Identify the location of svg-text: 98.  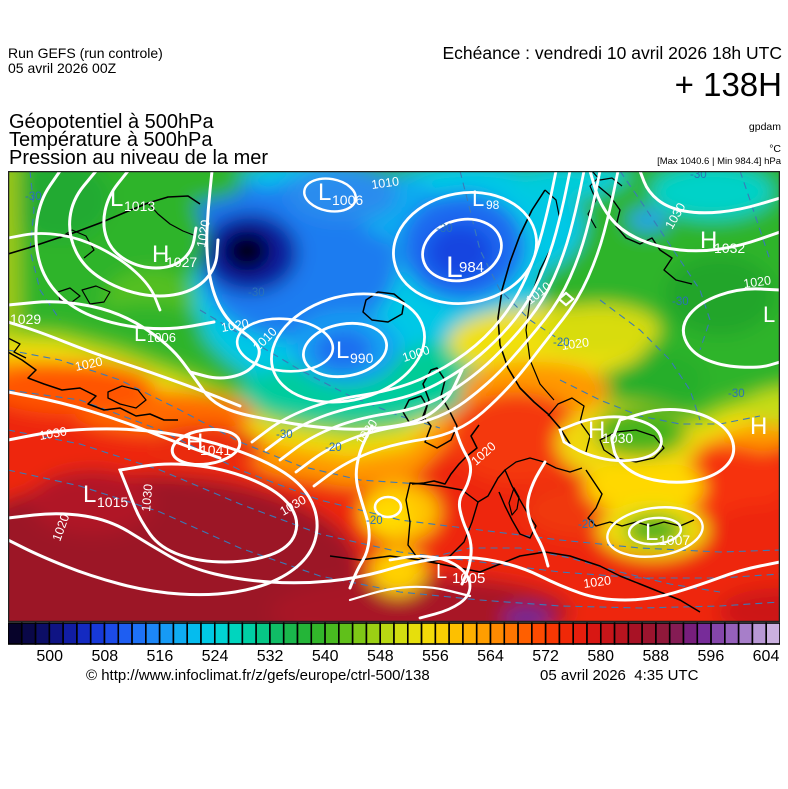
(493, 205).